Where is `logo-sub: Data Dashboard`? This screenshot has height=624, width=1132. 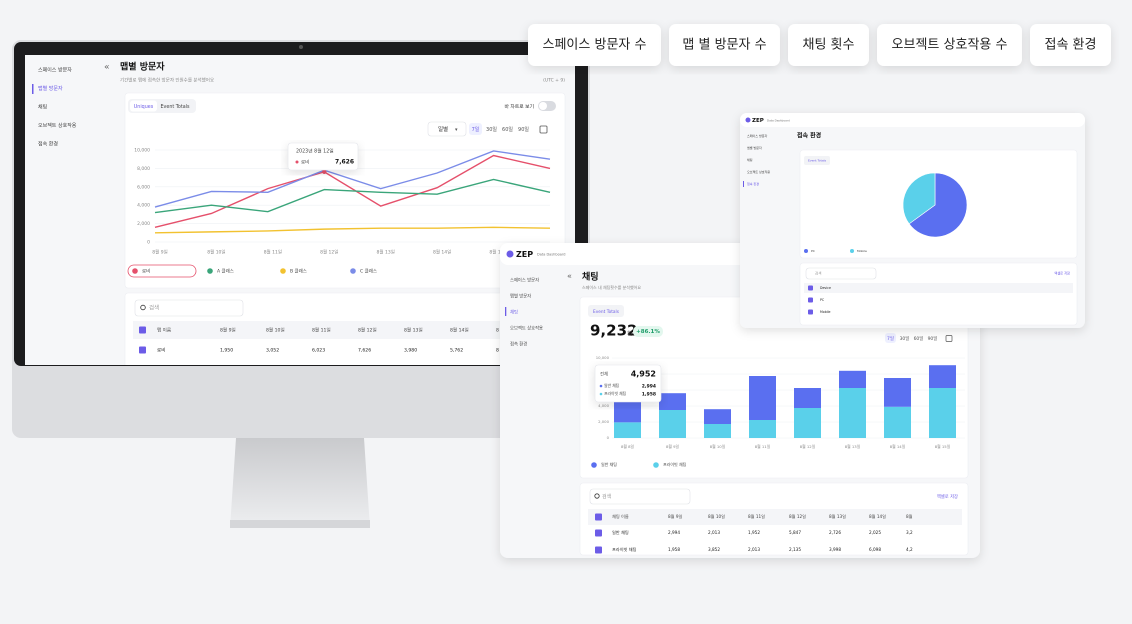
logo-sub: Data Dashboard is located at coordinates (778, 121).